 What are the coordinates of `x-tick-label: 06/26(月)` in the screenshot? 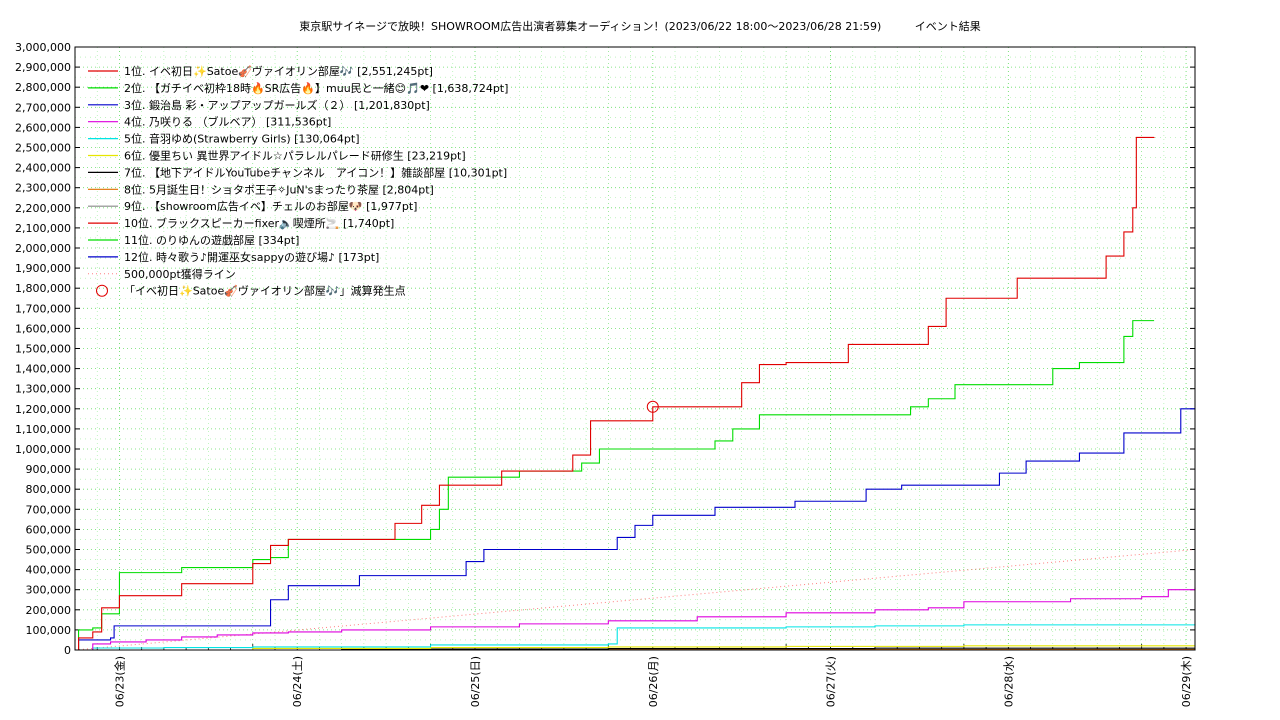 It's located at (653, 681).